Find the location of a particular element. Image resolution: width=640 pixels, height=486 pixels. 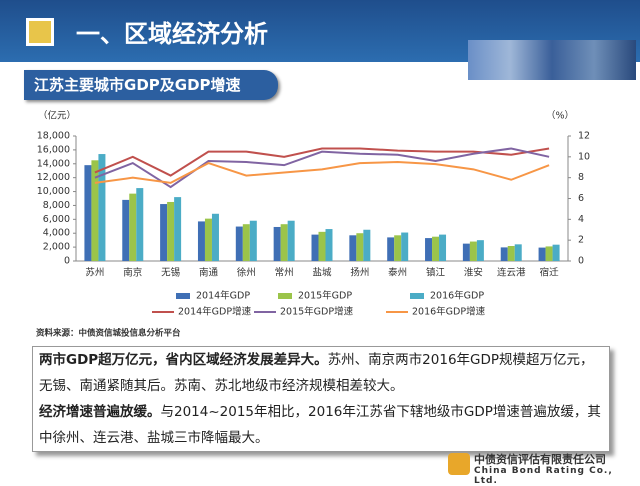

y2-tick-label: 6 is located at coordinates (581, 198).